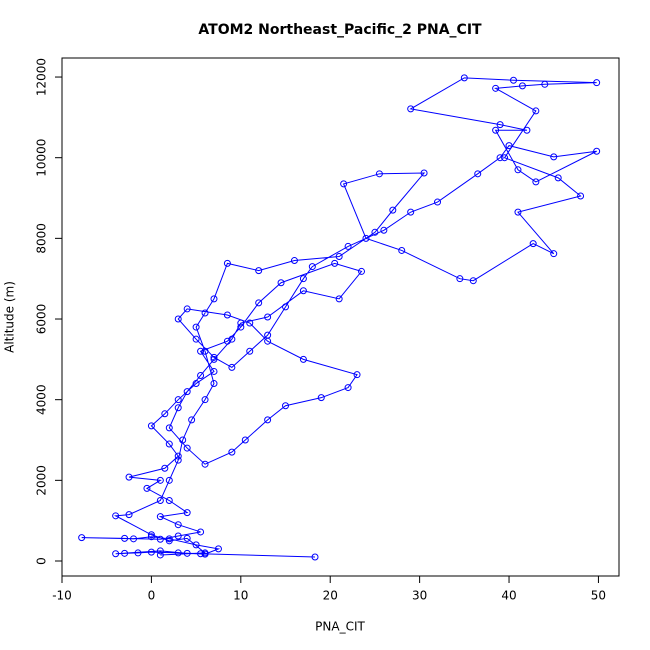 The height and width of the screenshot is (650, 650). I want to click on chart-title: ATOM2 Northeast_Pacific_2 PNA_CIT, so click(340, 30).